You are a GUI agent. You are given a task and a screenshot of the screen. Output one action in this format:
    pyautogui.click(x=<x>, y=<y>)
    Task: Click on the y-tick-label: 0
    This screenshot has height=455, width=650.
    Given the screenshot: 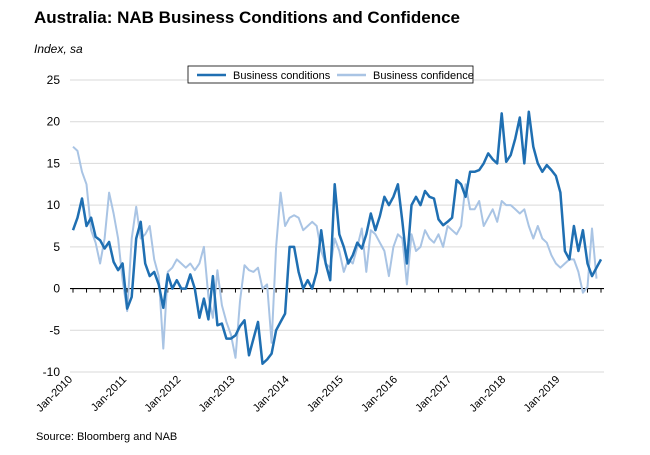 What is the action you would take?
    pyautogui.click(x=56, y=289)
    